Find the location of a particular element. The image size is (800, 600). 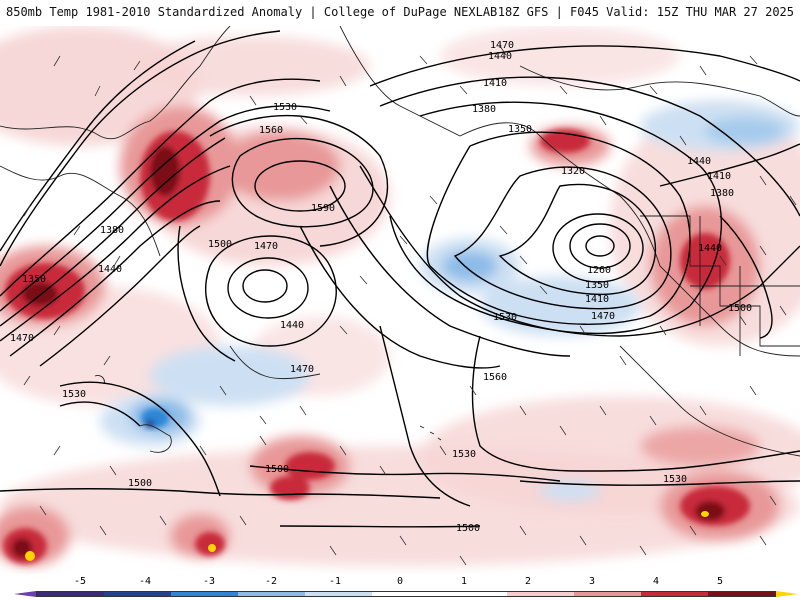

label-1260: 1260 is located at coordinates (599, 270).